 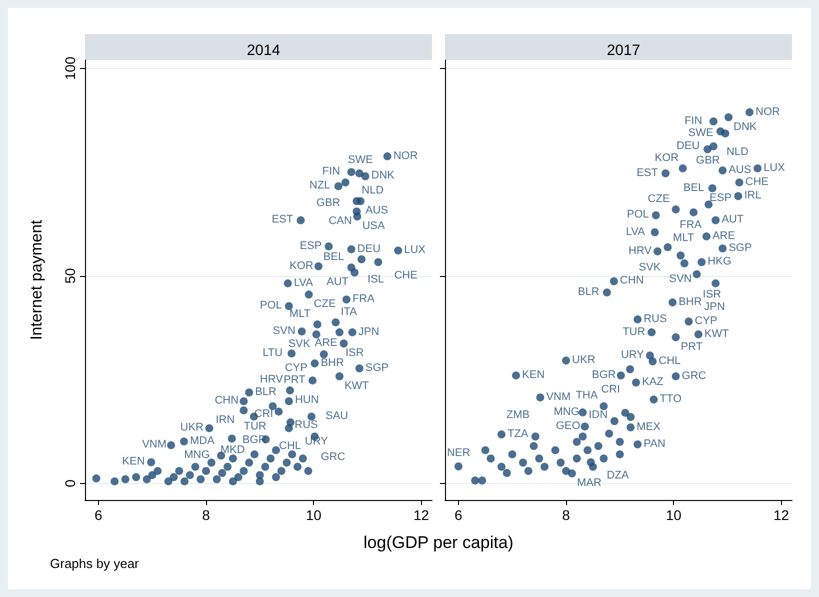 What do you see at coordinates (518, 434) in the screenshot?
I see `data-label: TZA` at bounding box center [518, 434].